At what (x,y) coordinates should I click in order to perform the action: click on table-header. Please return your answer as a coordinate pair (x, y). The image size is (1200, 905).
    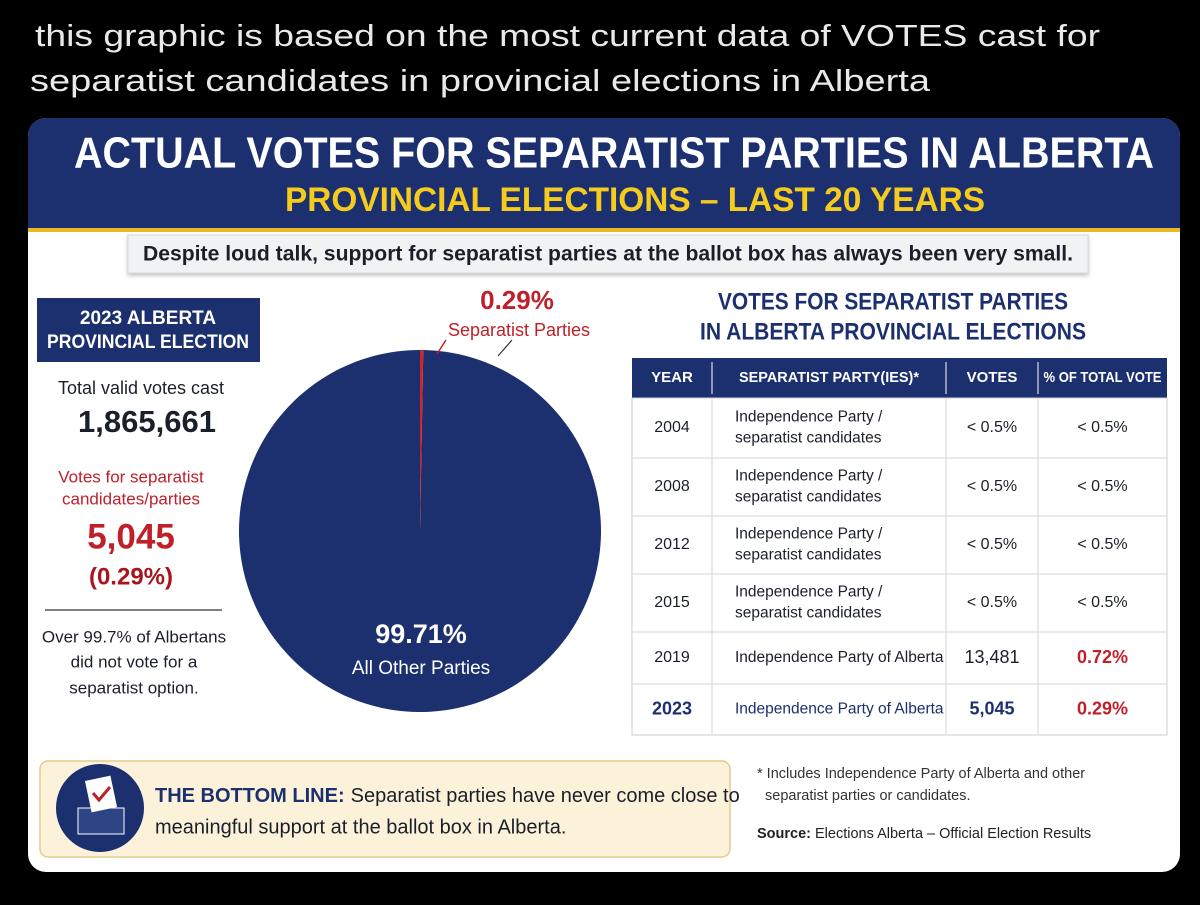
    Looking at the image, I should click on (899, 378).